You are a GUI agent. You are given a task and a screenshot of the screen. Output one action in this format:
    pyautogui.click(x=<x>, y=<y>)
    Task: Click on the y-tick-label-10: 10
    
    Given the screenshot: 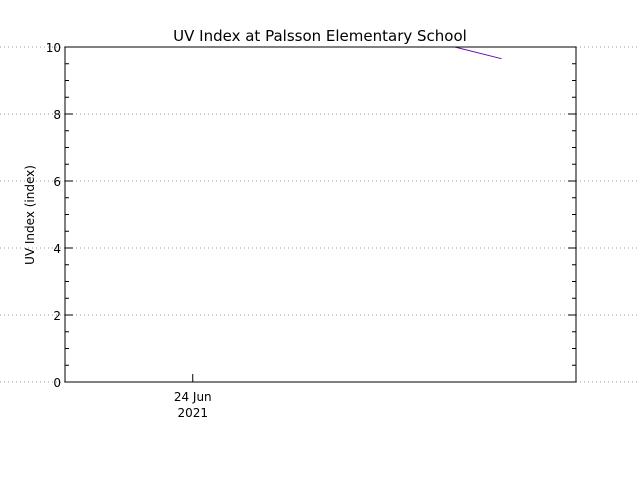 What is the action you would take?
    pyautogui.click(x=53, y=48)
    